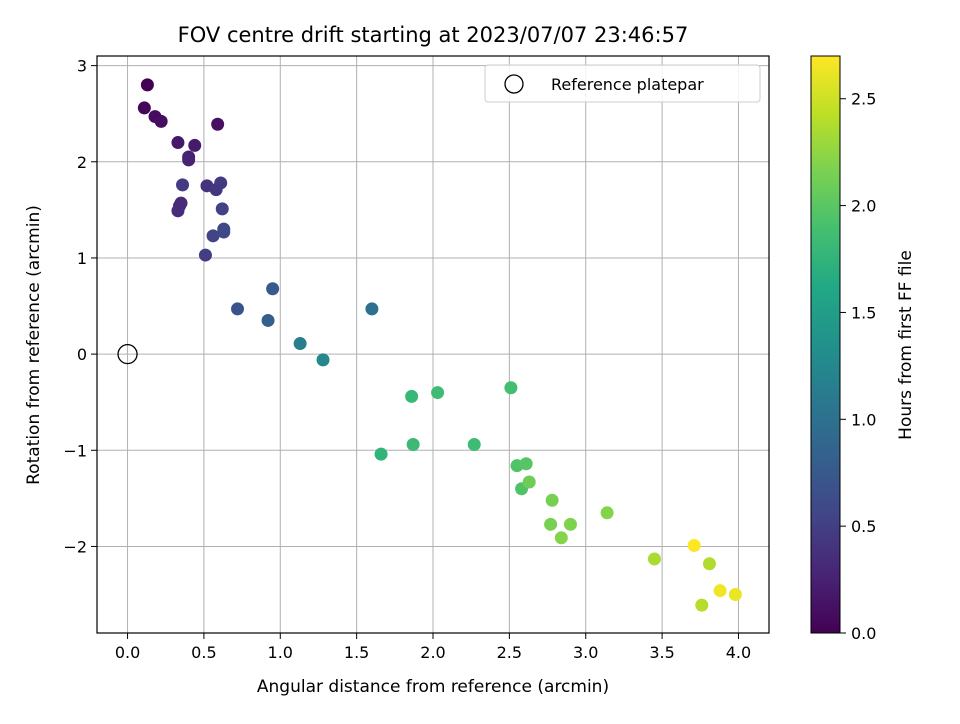  I want to click on legend-reference-marker, so click(514, 84).